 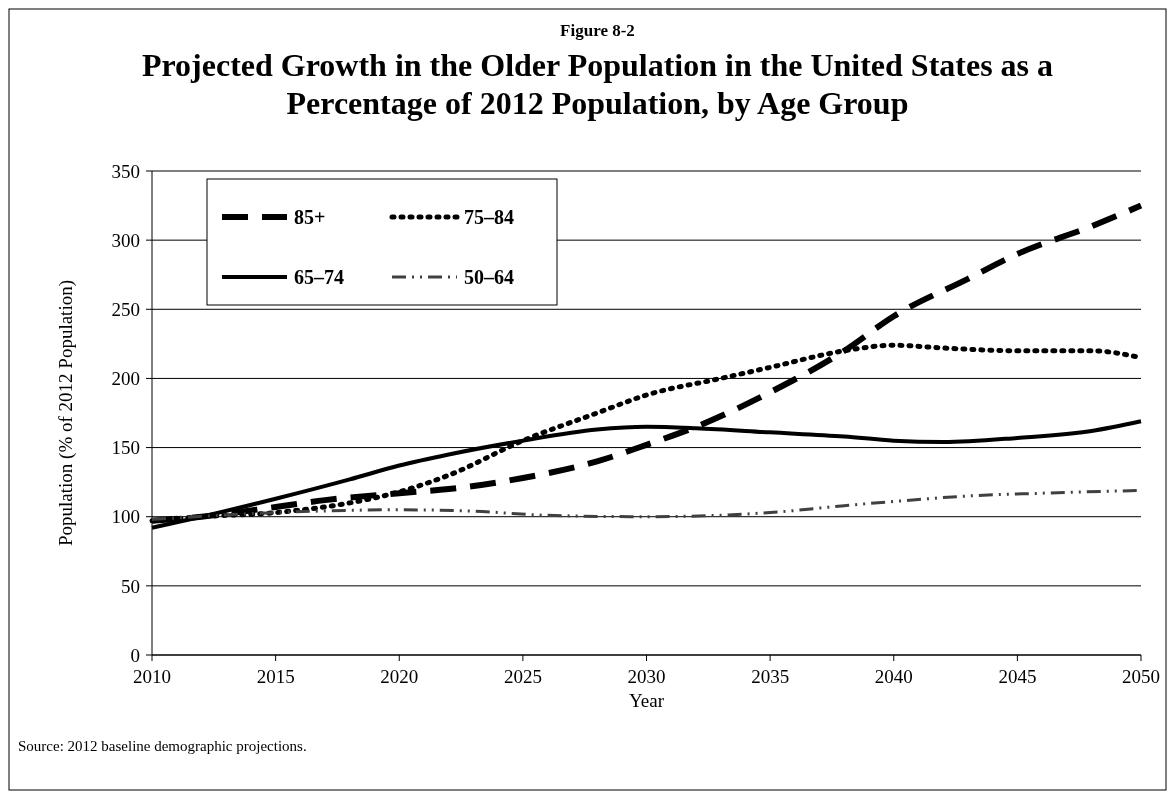 What do you see at coordinates (1017, 676) in the screenshot?
I see `x-tick-label: 2045` at bounding box center [1017, 676].